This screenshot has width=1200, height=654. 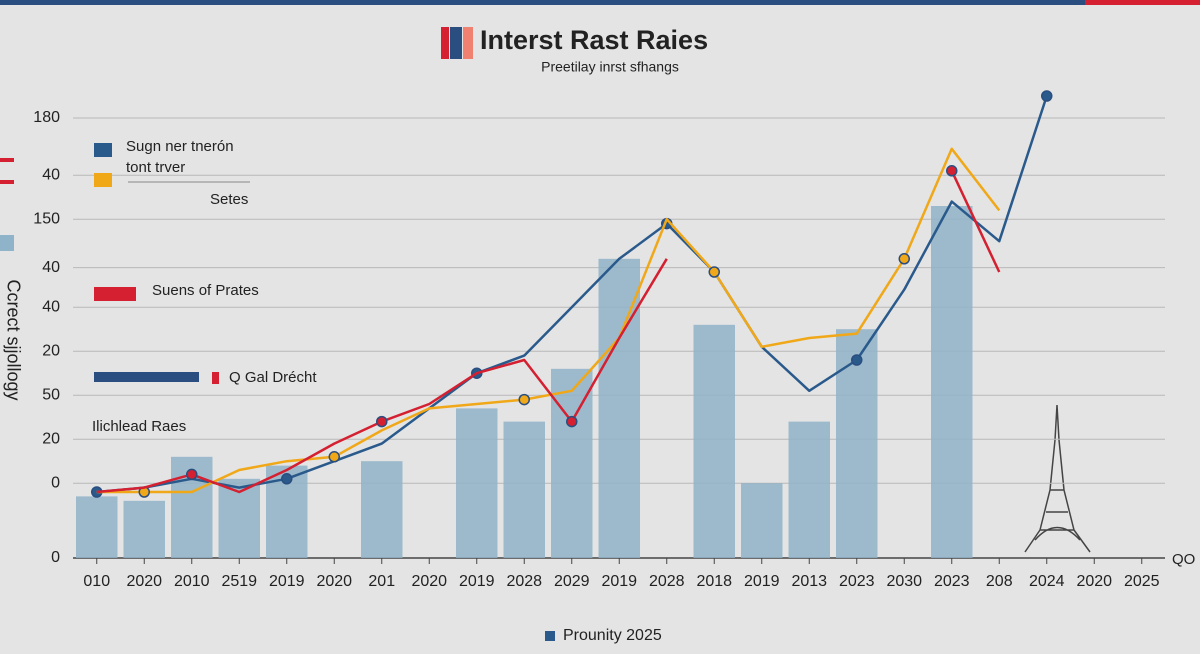 I want to click on subtitle: Preetilay inrst sfhangs, so click(x=610, y=67).